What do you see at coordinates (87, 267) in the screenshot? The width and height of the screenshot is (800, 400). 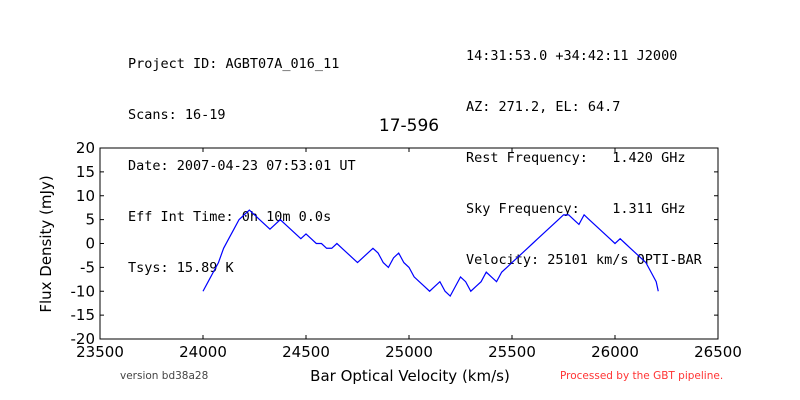 I see `y-tick-label: -5` at bounding box center [87, 267].